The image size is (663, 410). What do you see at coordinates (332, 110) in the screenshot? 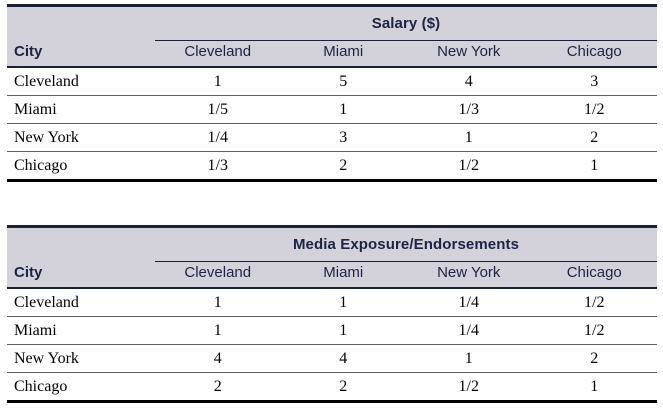
I see `table-row: Miami 1/5 1 1/3 1/2` at bounding box center [332, 110].